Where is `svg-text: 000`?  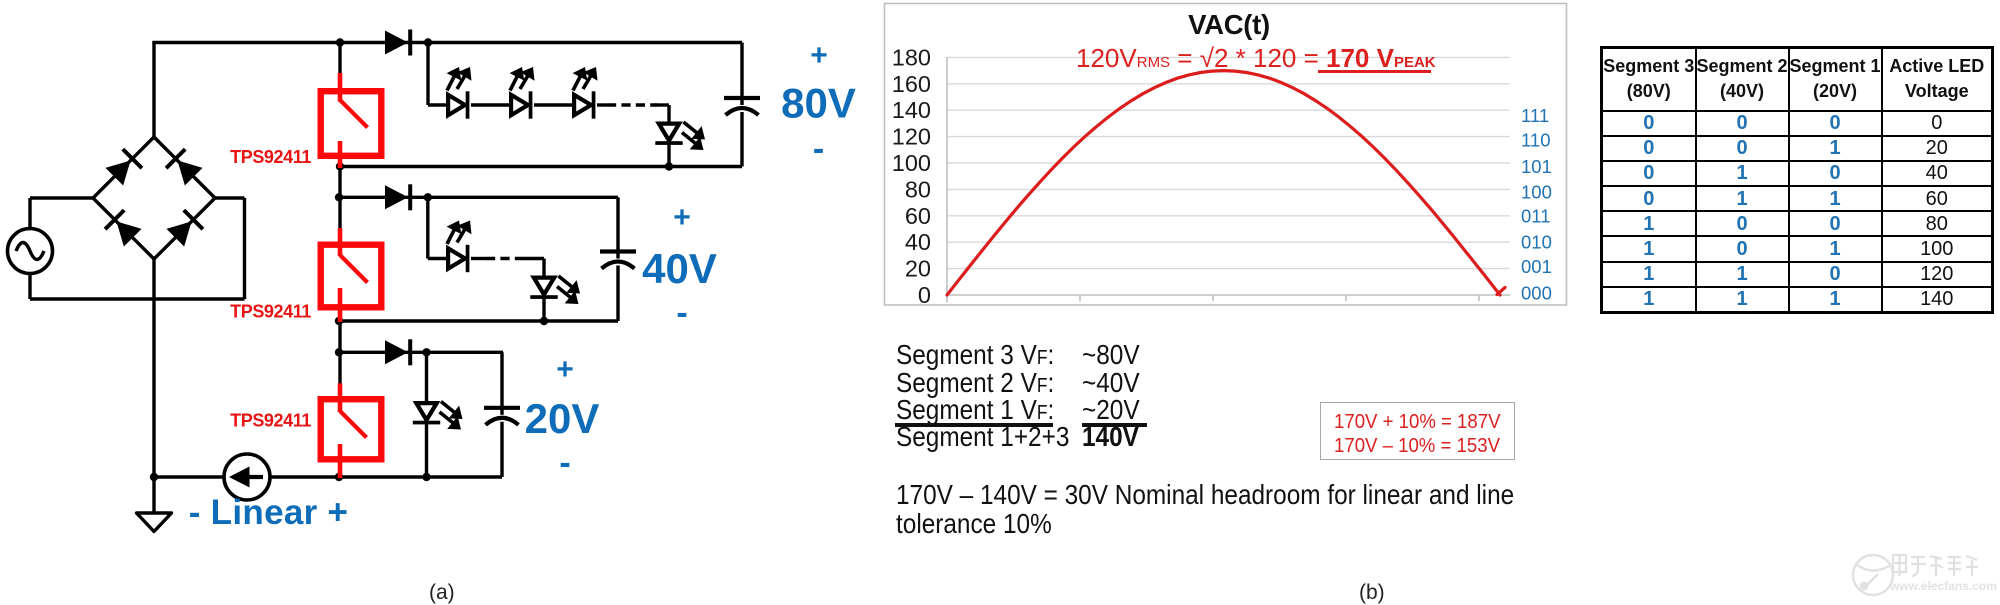
svg-text: 000 is located at coordinates (1536, 293).